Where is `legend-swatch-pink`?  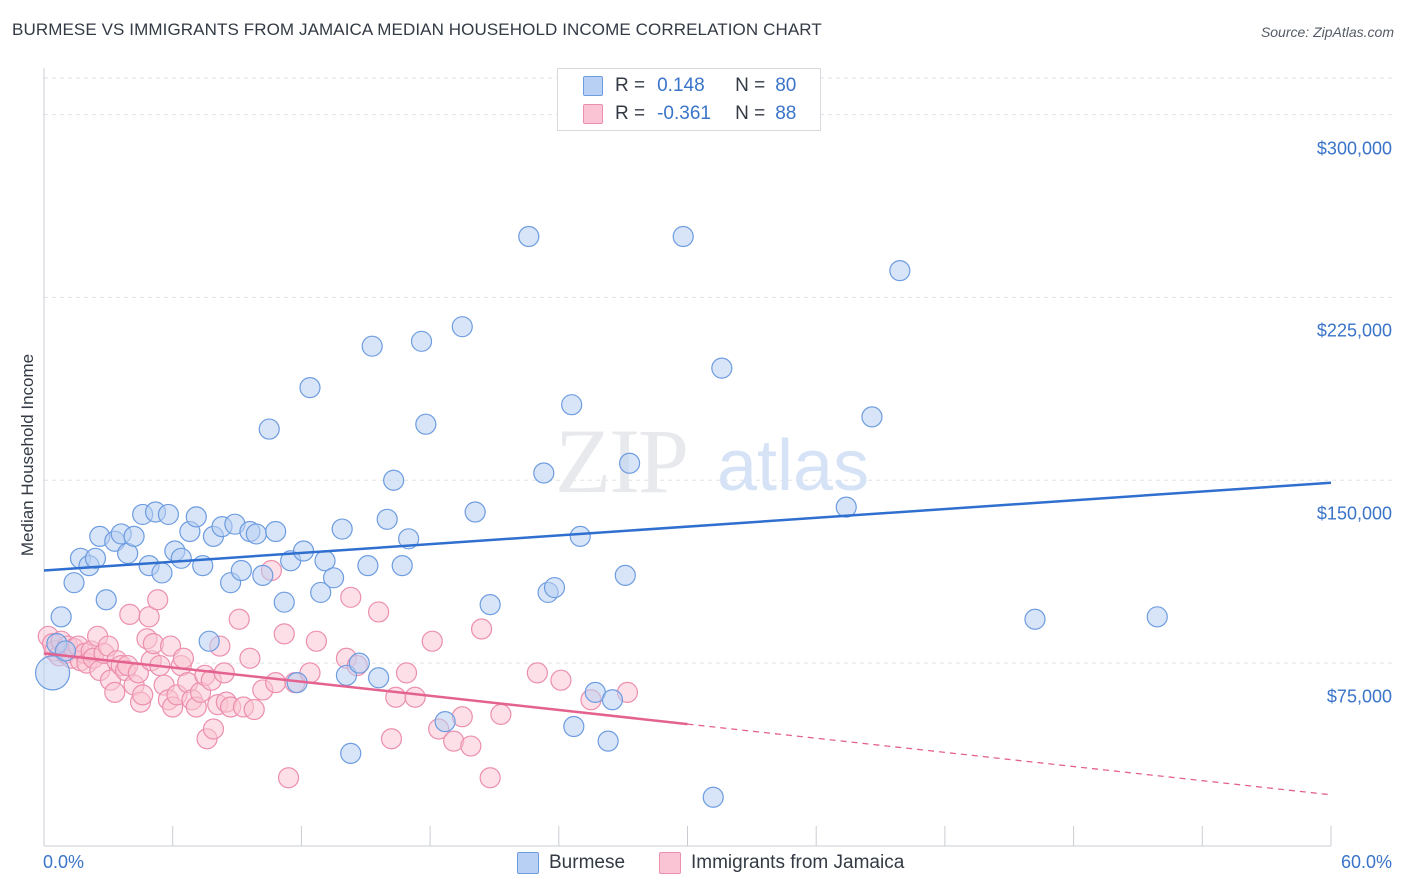 legend-swatch-pink is located at coordinates (593, 114).